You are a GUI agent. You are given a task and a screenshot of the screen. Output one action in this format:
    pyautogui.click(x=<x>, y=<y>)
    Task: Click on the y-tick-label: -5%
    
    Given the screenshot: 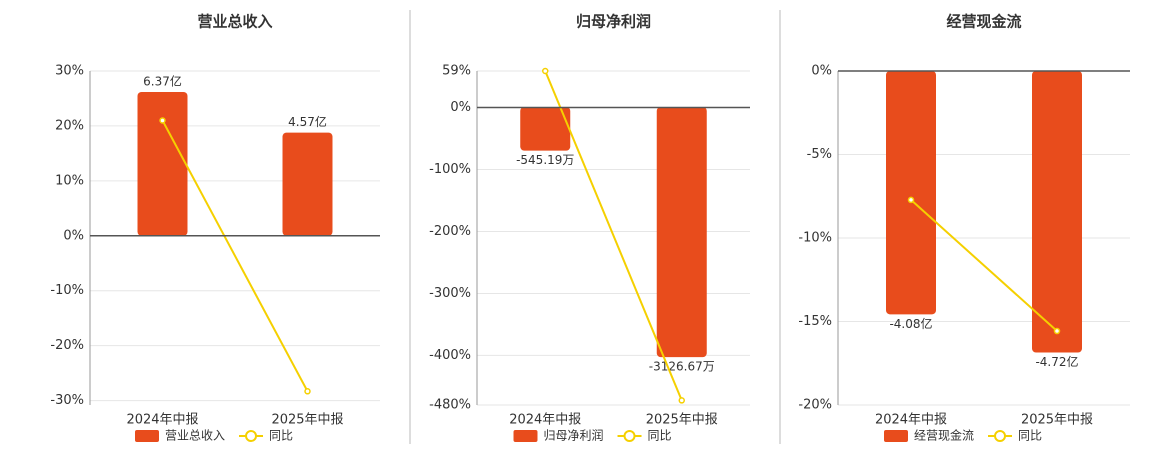 What is the action you would take?
    pyautogui.click(x=819, y=154)
    